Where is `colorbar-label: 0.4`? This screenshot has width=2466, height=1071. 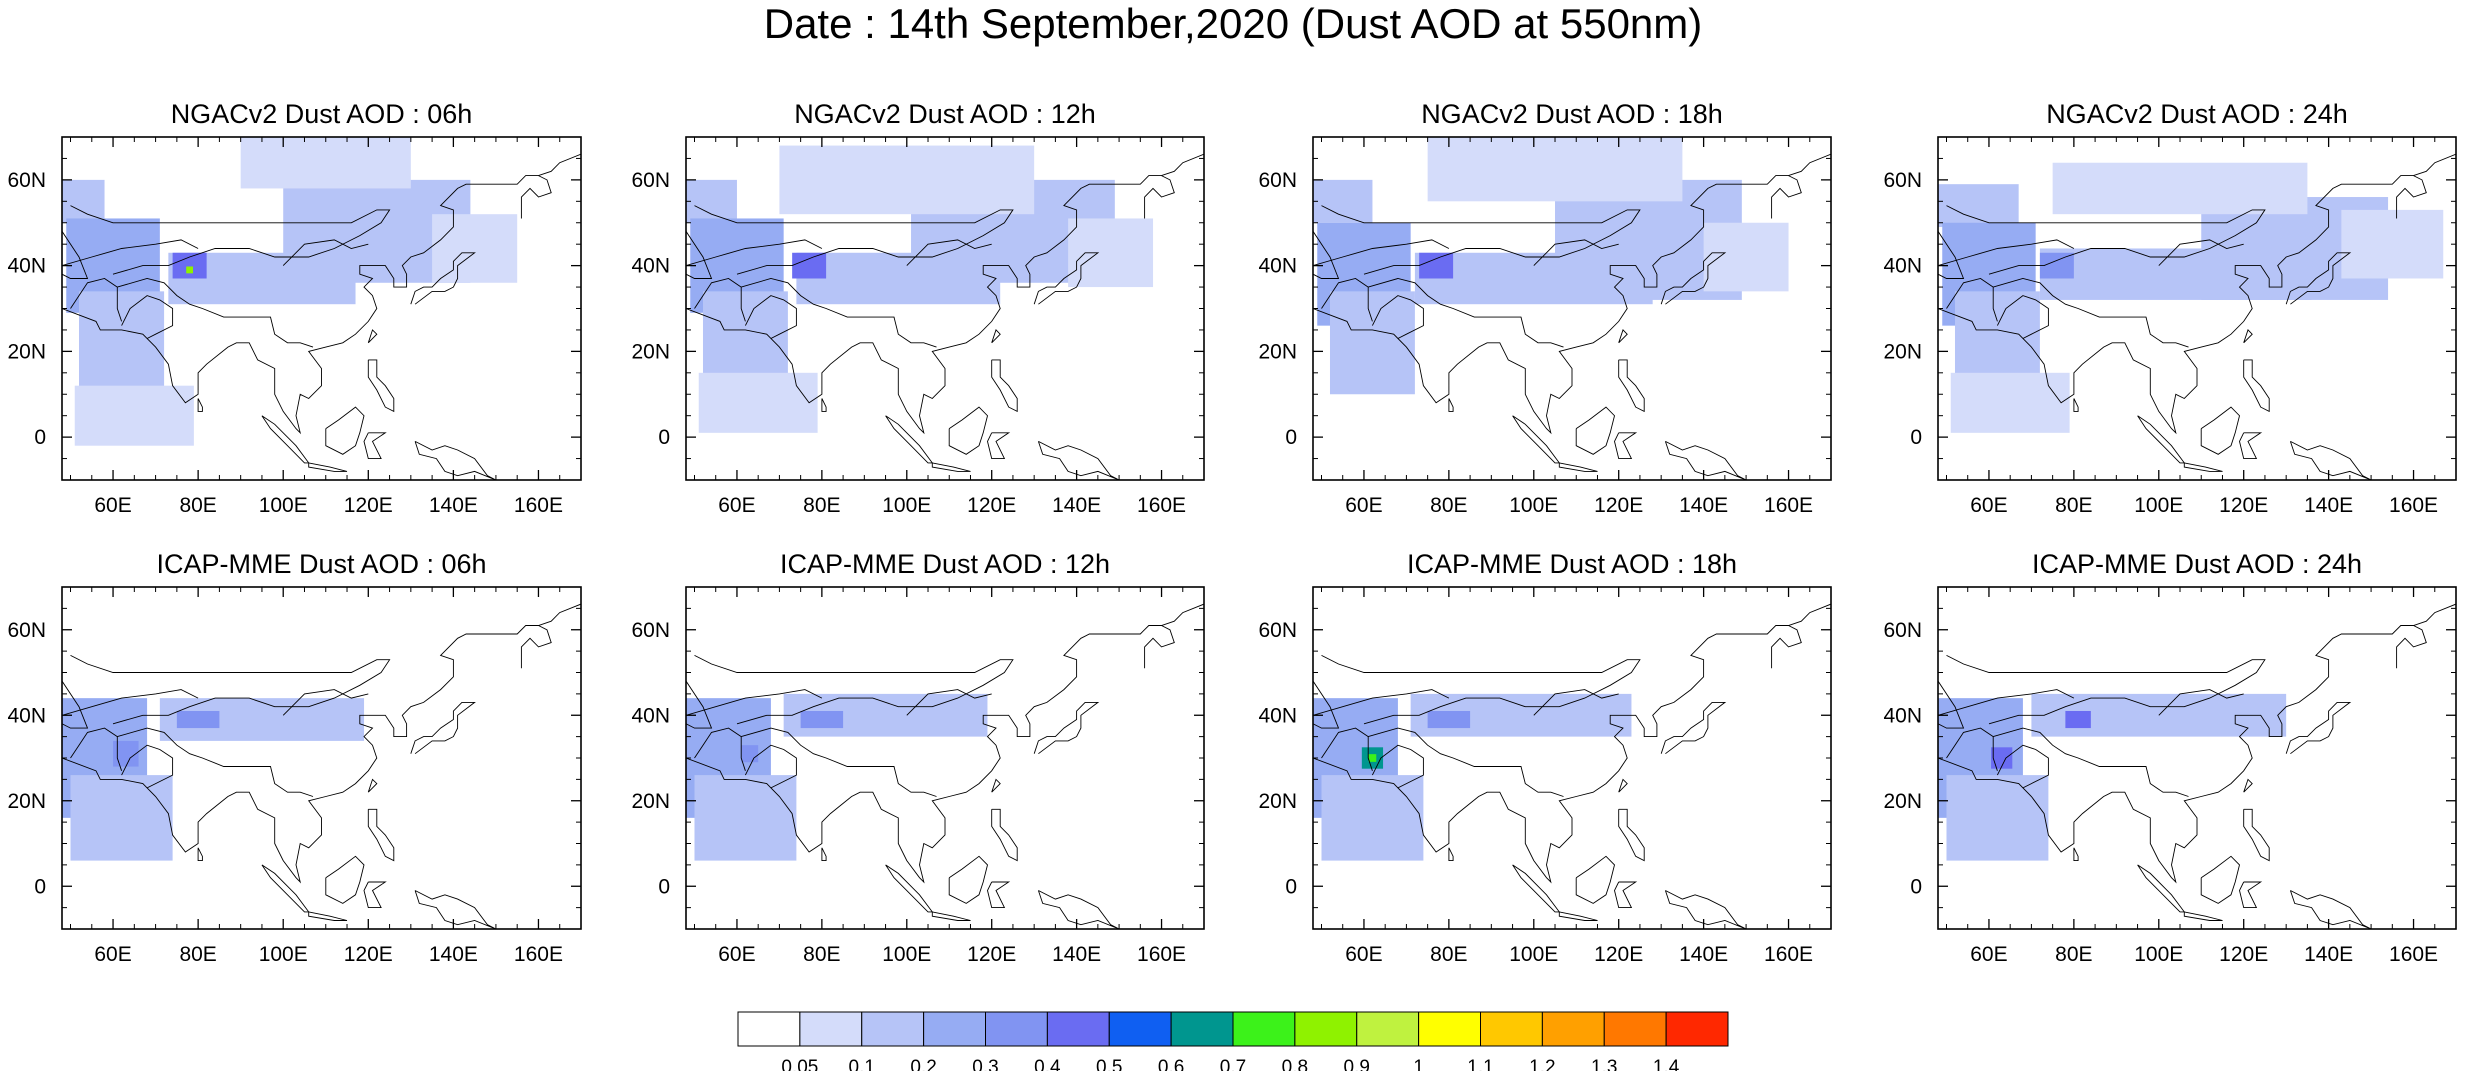 colorbar-label: 0.4 is located at coordinates (1047, 1064).